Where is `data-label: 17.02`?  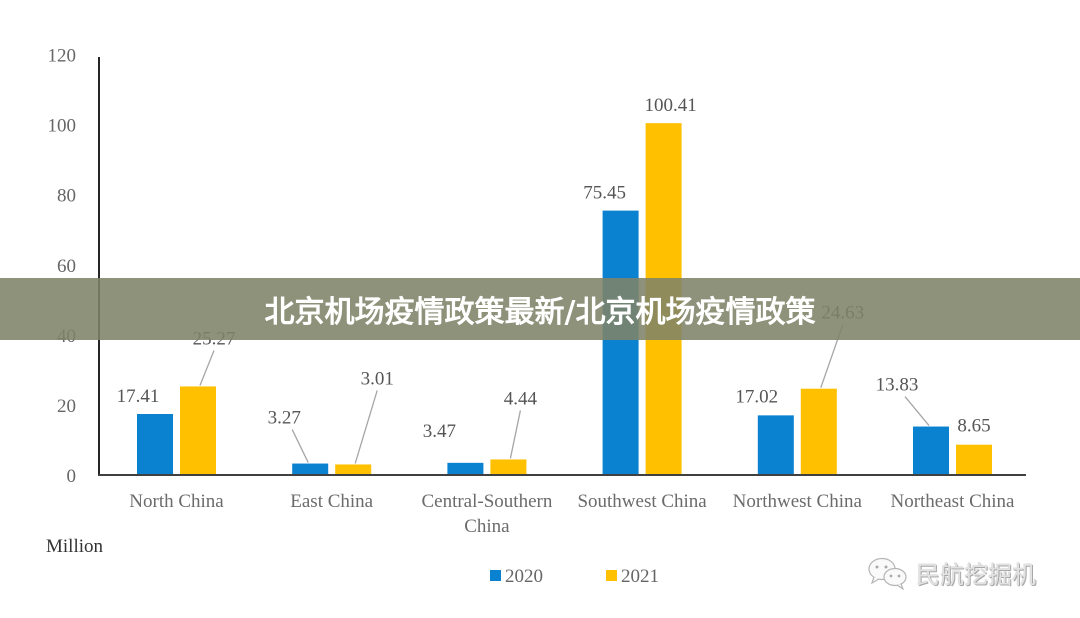
data-label: 17.02 is located at coordinates (756, 396).